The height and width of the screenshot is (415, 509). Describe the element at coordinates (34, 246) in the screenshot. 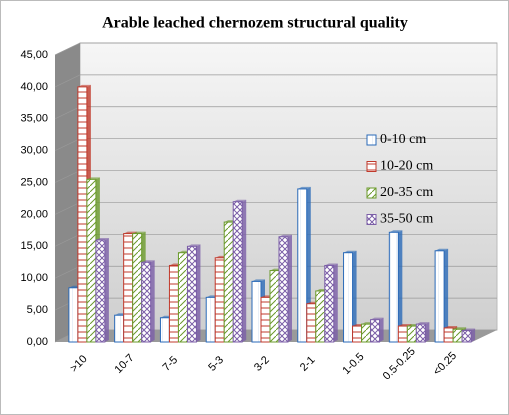

I see `y-tick-label: 15,00` at that location.